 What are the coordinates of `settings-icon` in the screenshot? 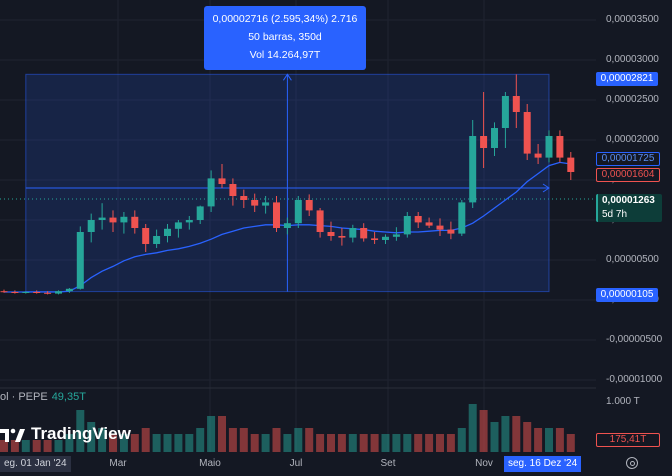 It's located at (632, 463).